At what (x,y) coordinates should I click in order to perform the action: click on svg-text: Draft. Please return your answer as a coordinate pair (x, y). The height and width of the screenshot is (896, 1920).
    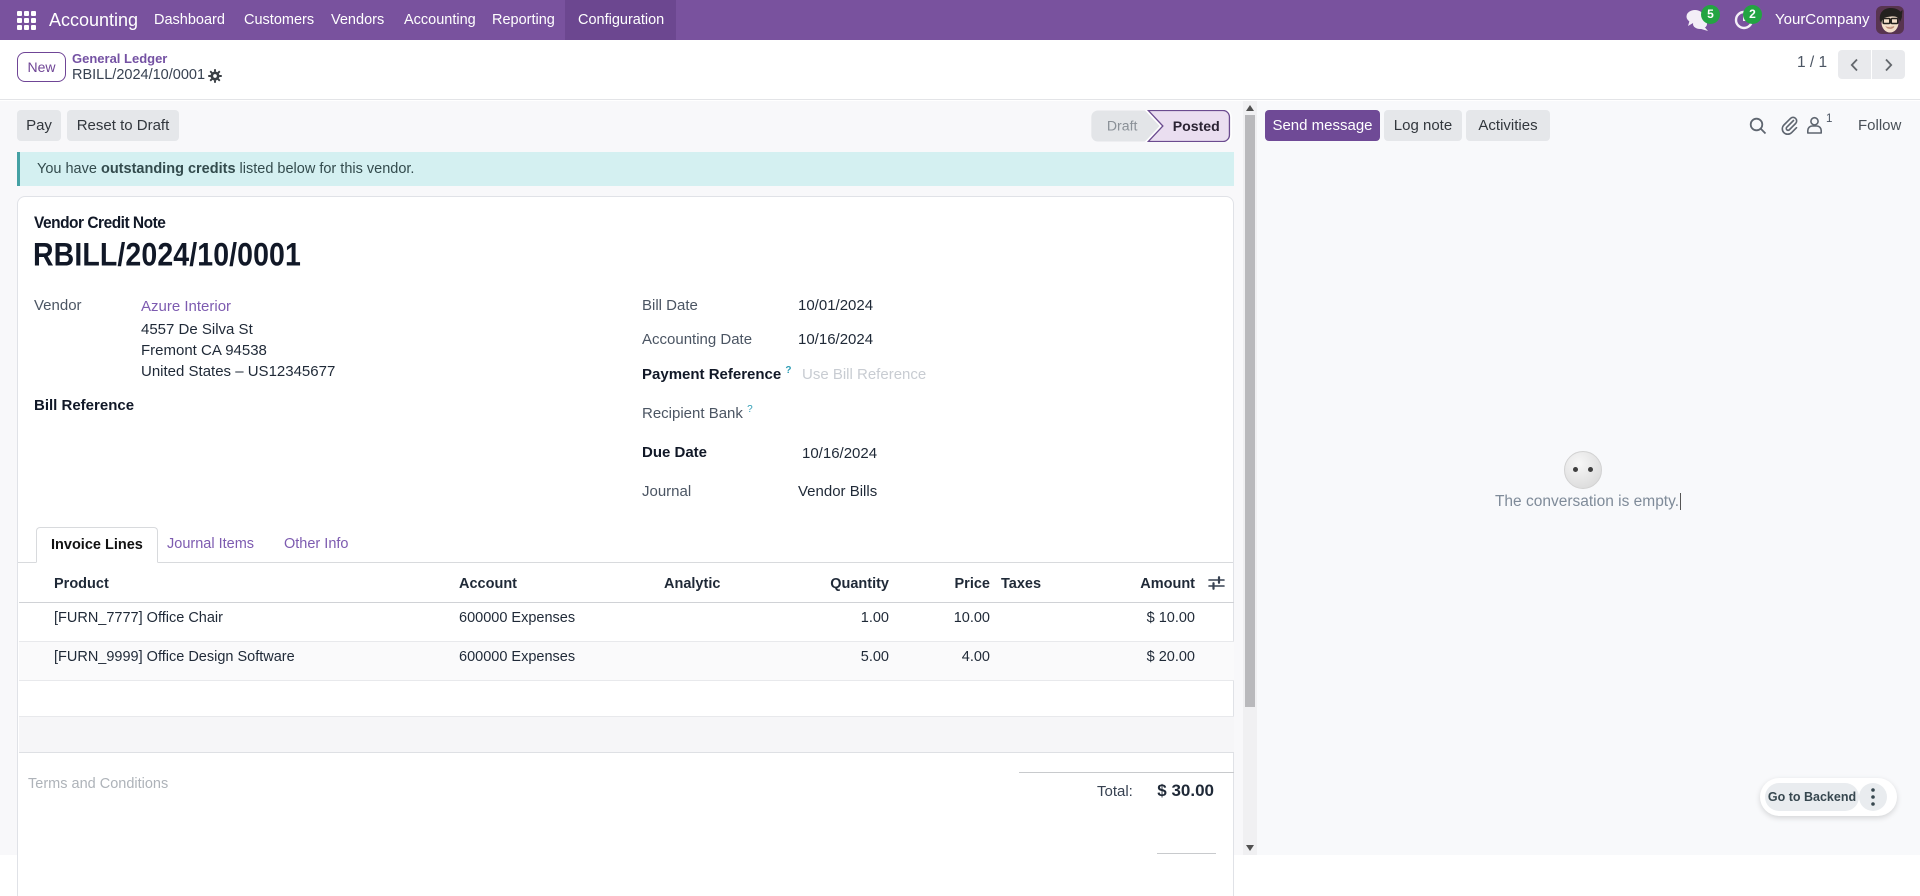
    Looking at the image, I should click on (1122, 126).